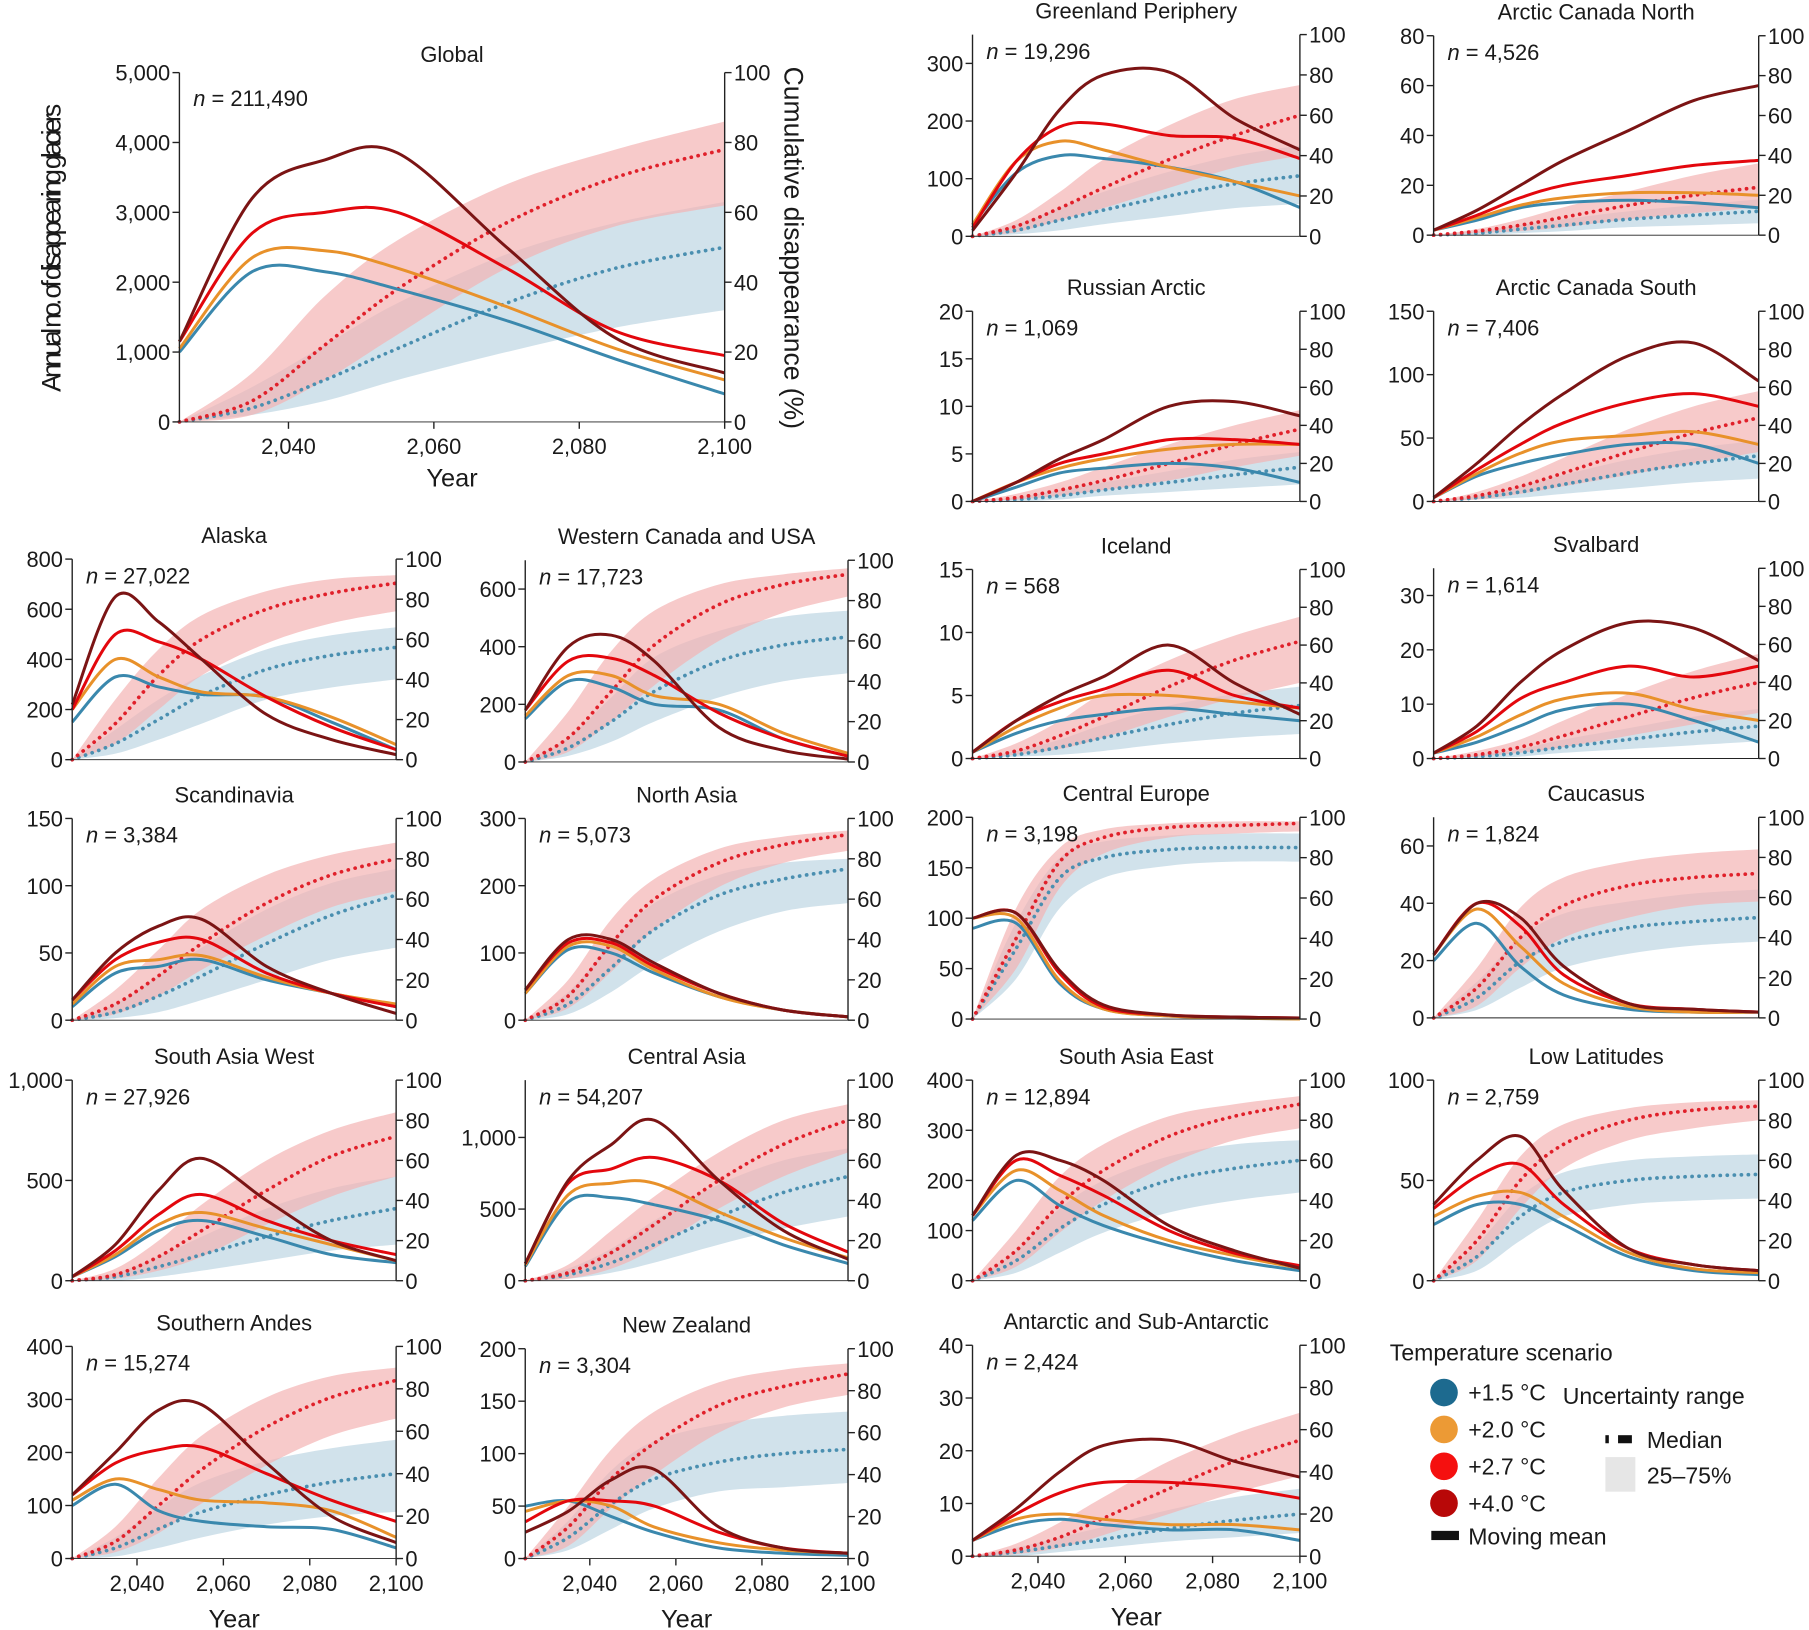 This screenshot has width=1809, height=1630. What do you see at coordinates (1602, 651) in the screenshot?
I see `panel-svalbard: 0 10 20 30 0 20 40 60 80 100 Svalbard n = 1,614` at bounding box center [1602, 651].